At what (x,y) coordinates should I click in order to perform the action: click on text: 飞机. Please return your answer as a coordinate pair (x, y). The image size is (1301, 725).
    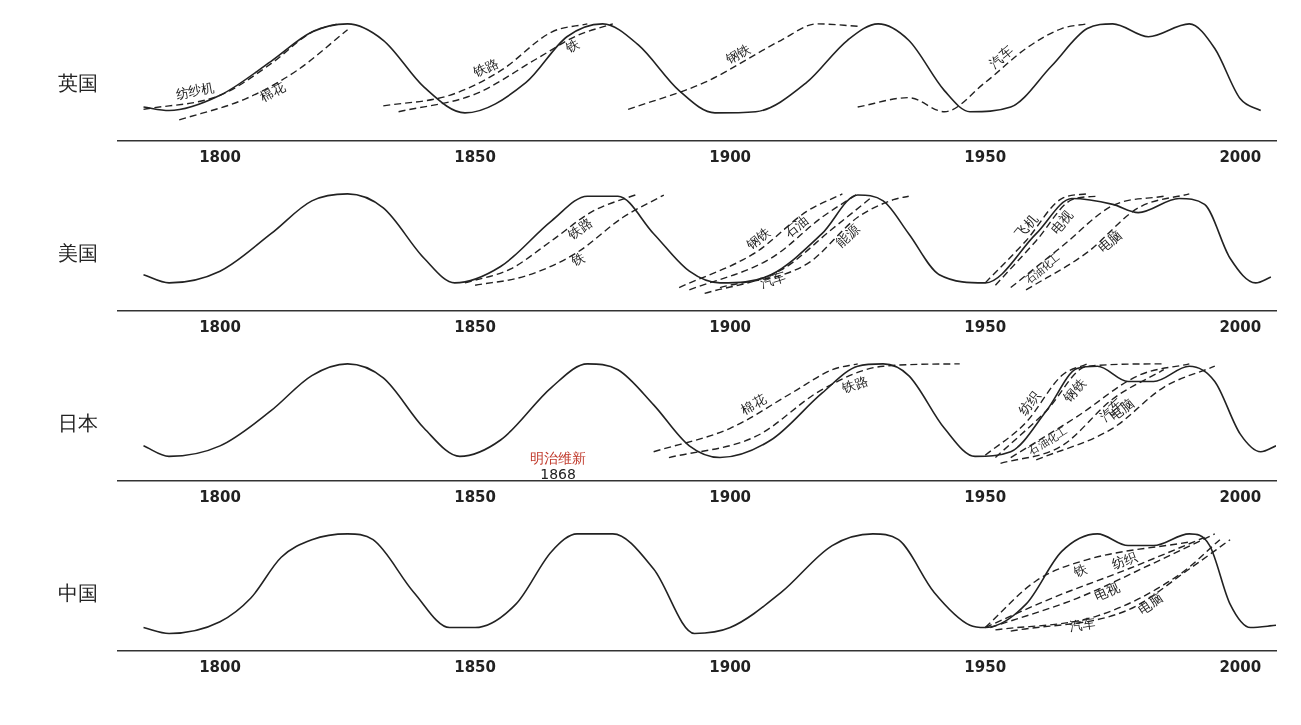
    Looking at the image, I should click on (1026, 226).